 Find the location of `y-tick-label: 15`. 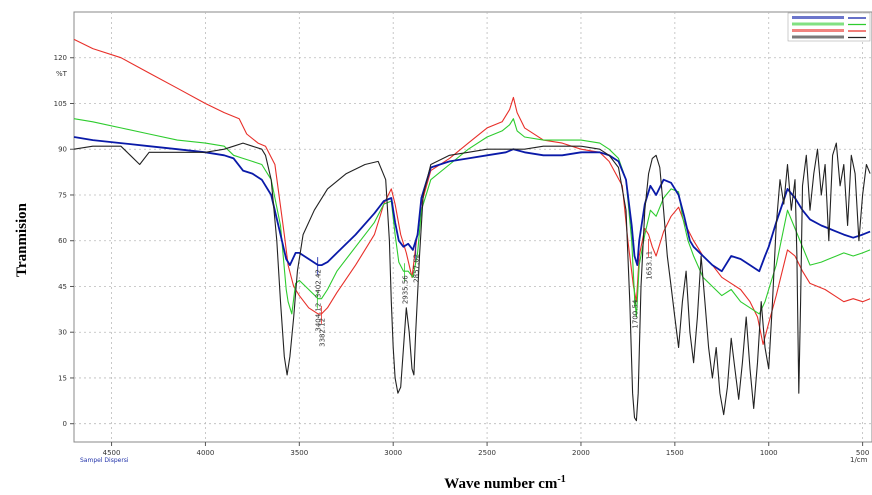

y-tick-label: 15 is located at coordinates (62, 378).